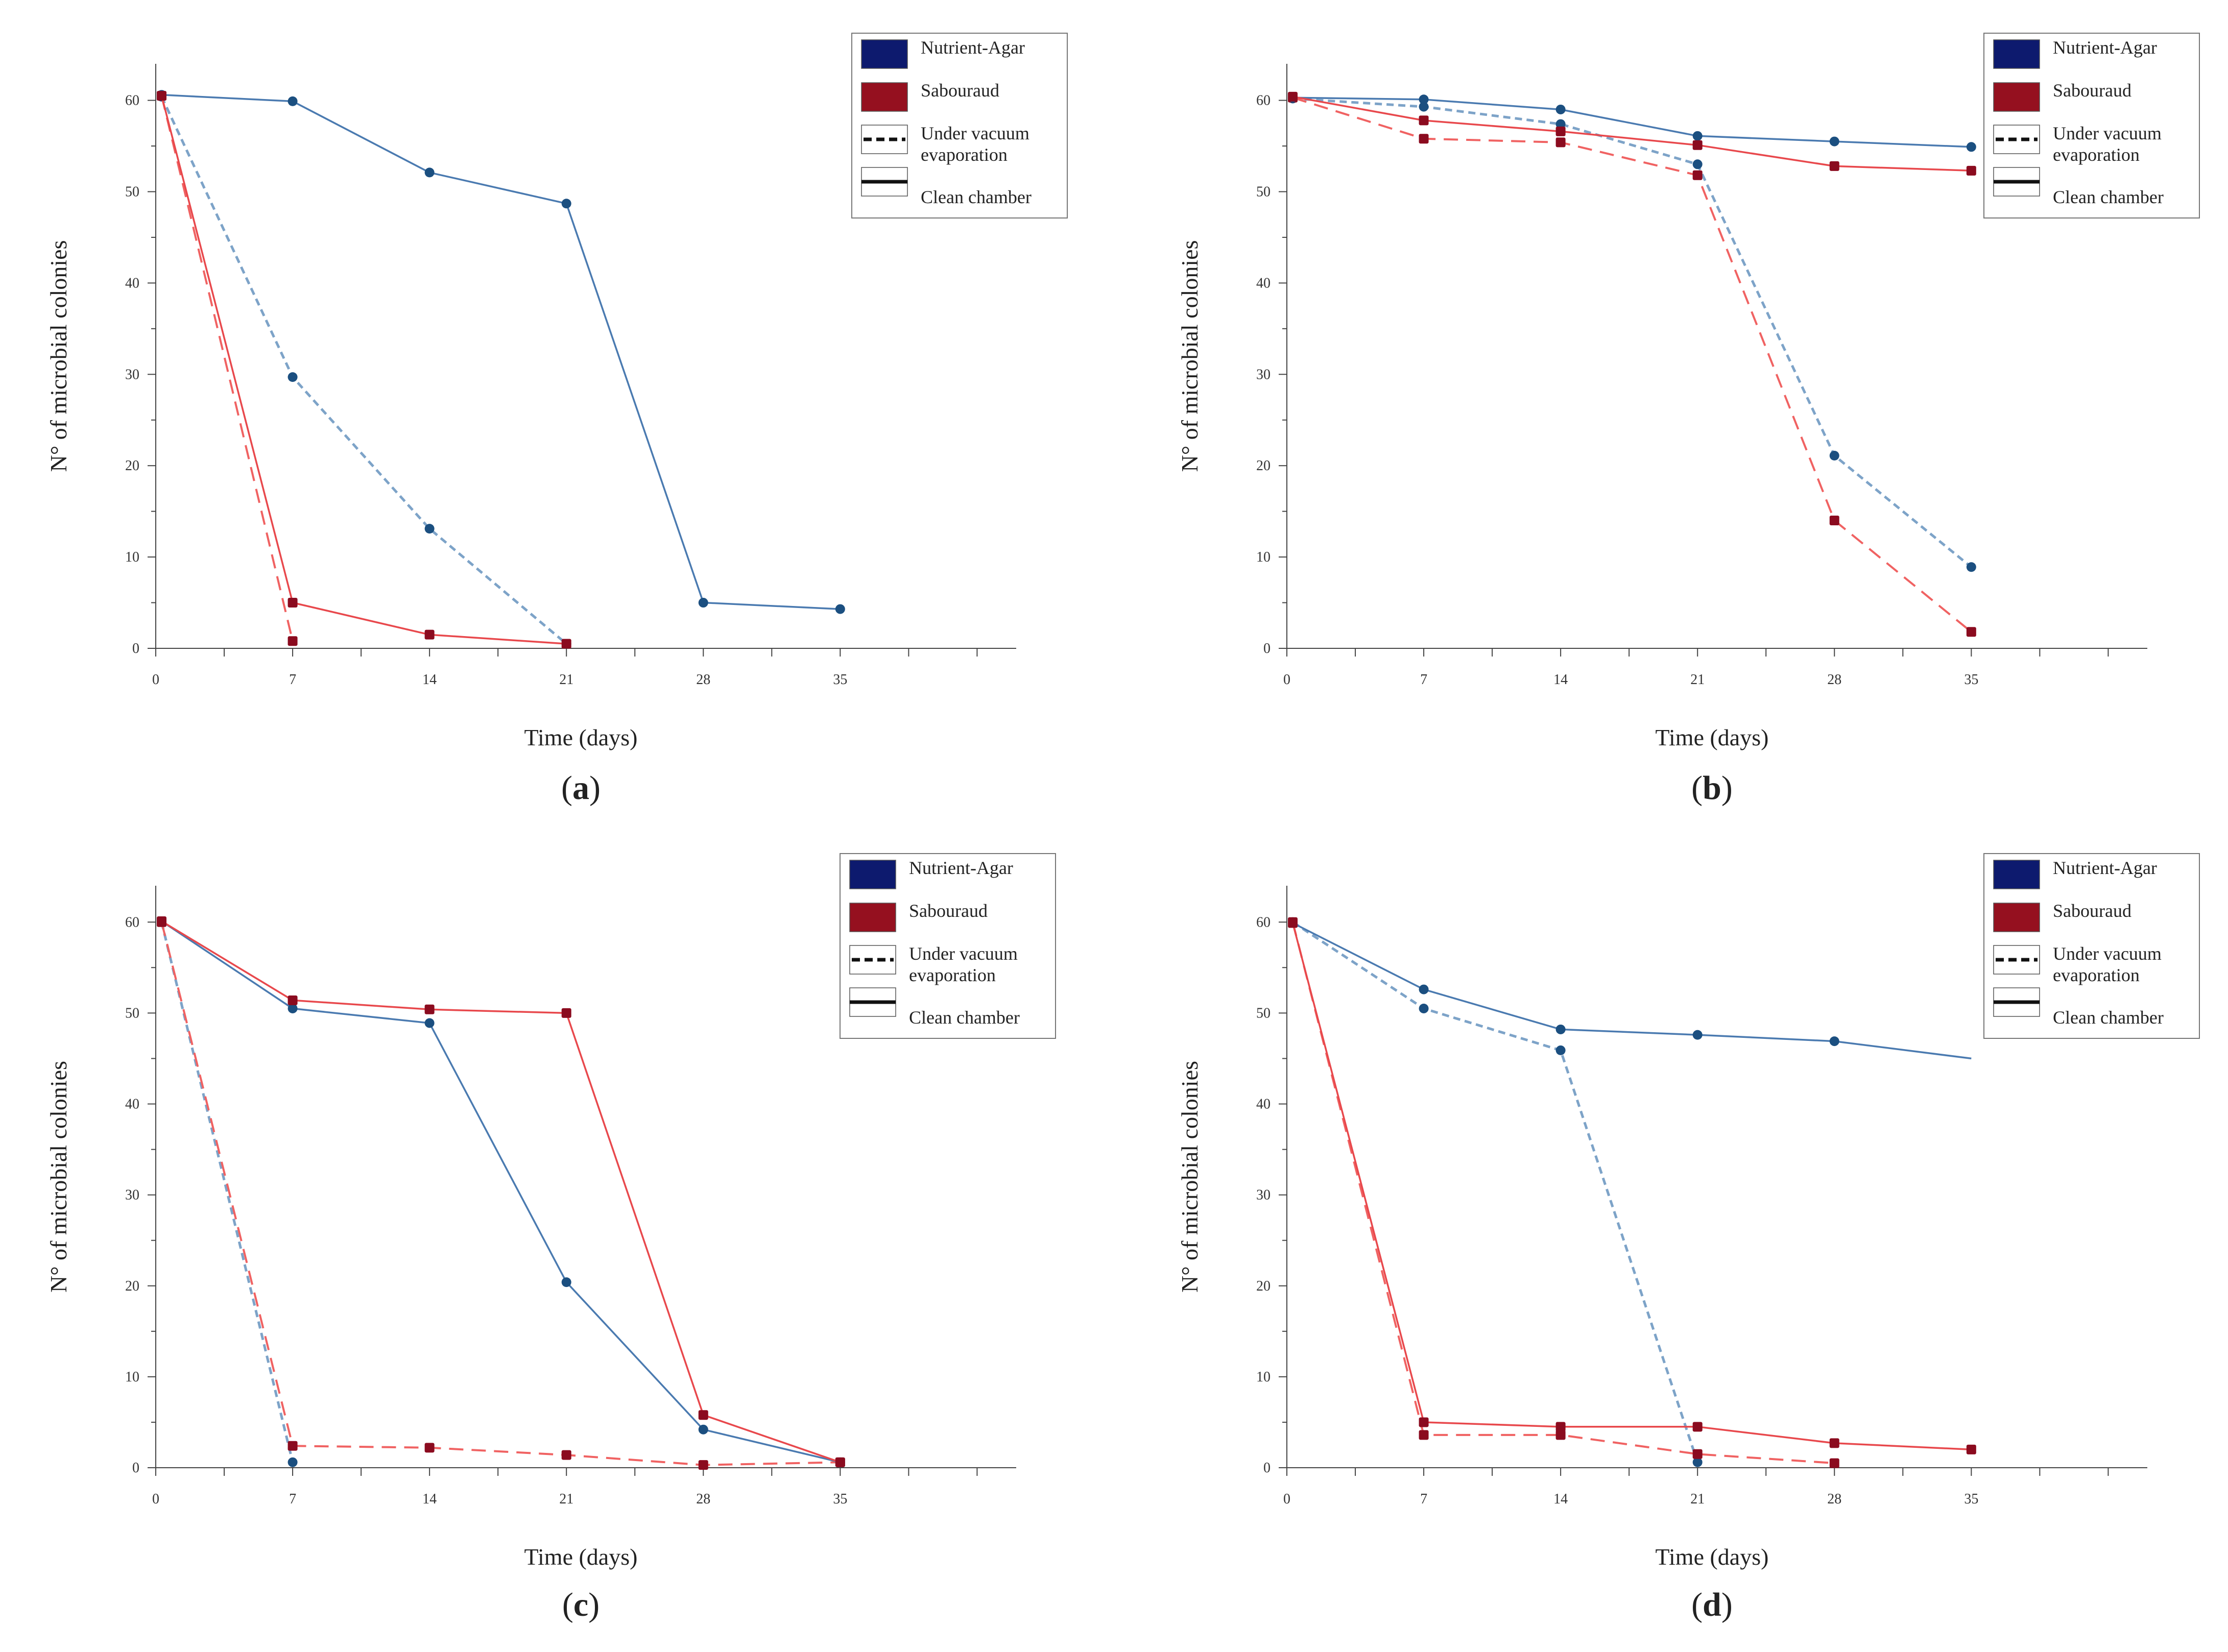  I want to click on panel-label: (a), so click(581, 788).